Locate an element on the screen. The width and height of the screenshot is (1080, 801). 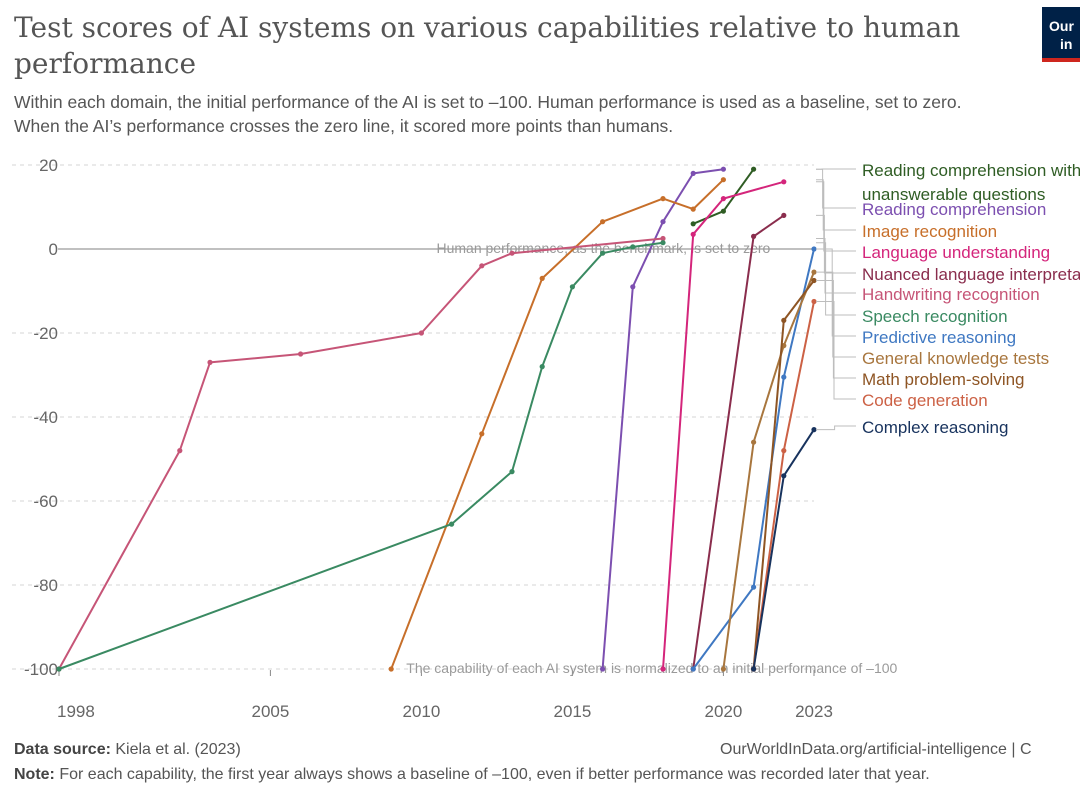
owid-logo: Our in is located at coordinates (1061, 34).